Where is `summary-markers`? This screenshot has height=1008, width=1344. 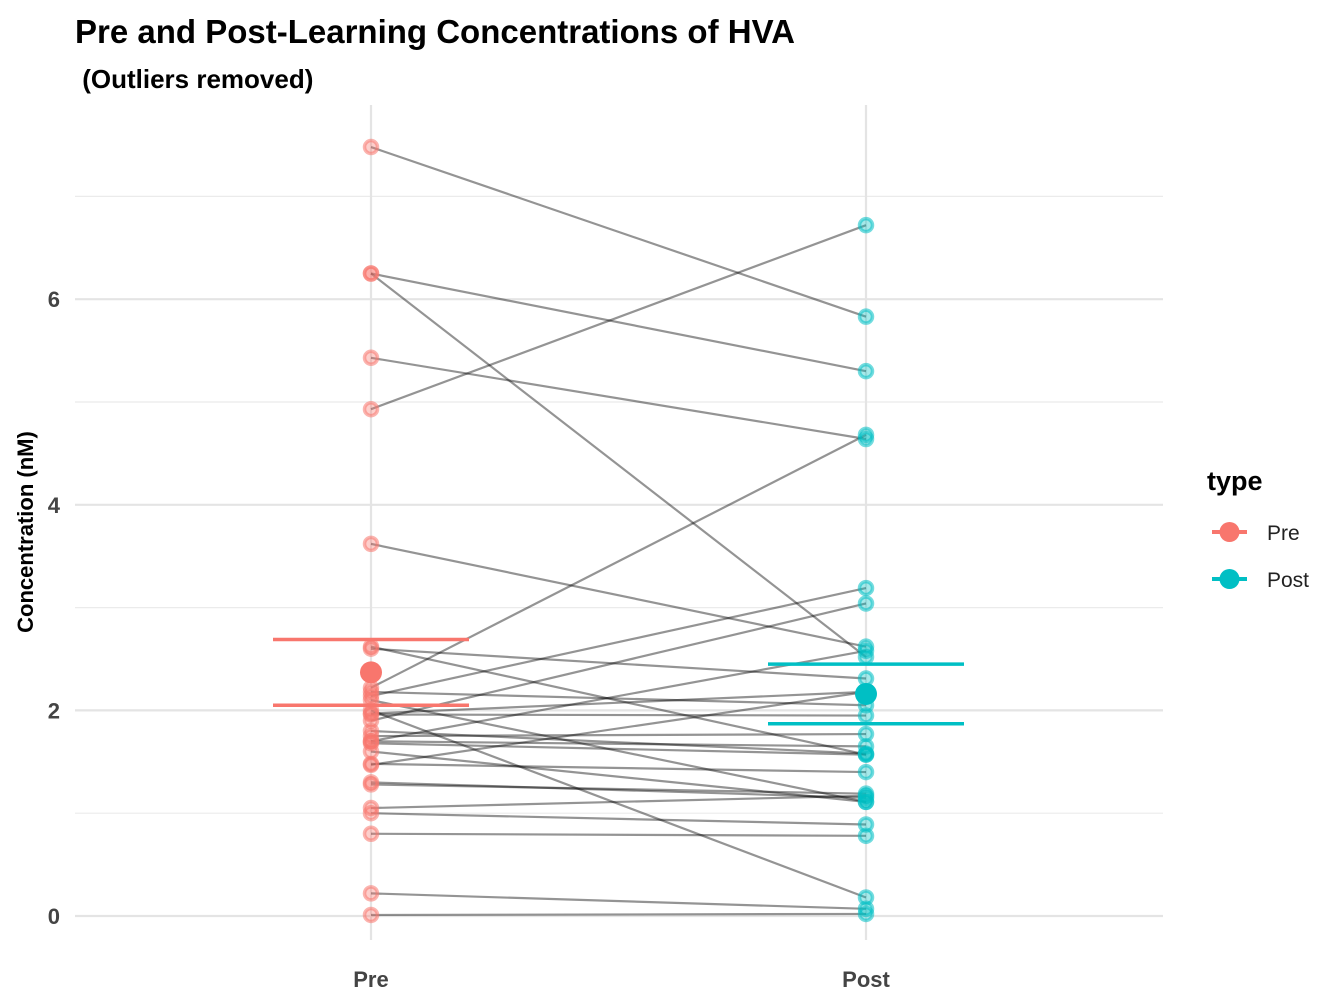
summary-markers is located at coordinates (618, 681).